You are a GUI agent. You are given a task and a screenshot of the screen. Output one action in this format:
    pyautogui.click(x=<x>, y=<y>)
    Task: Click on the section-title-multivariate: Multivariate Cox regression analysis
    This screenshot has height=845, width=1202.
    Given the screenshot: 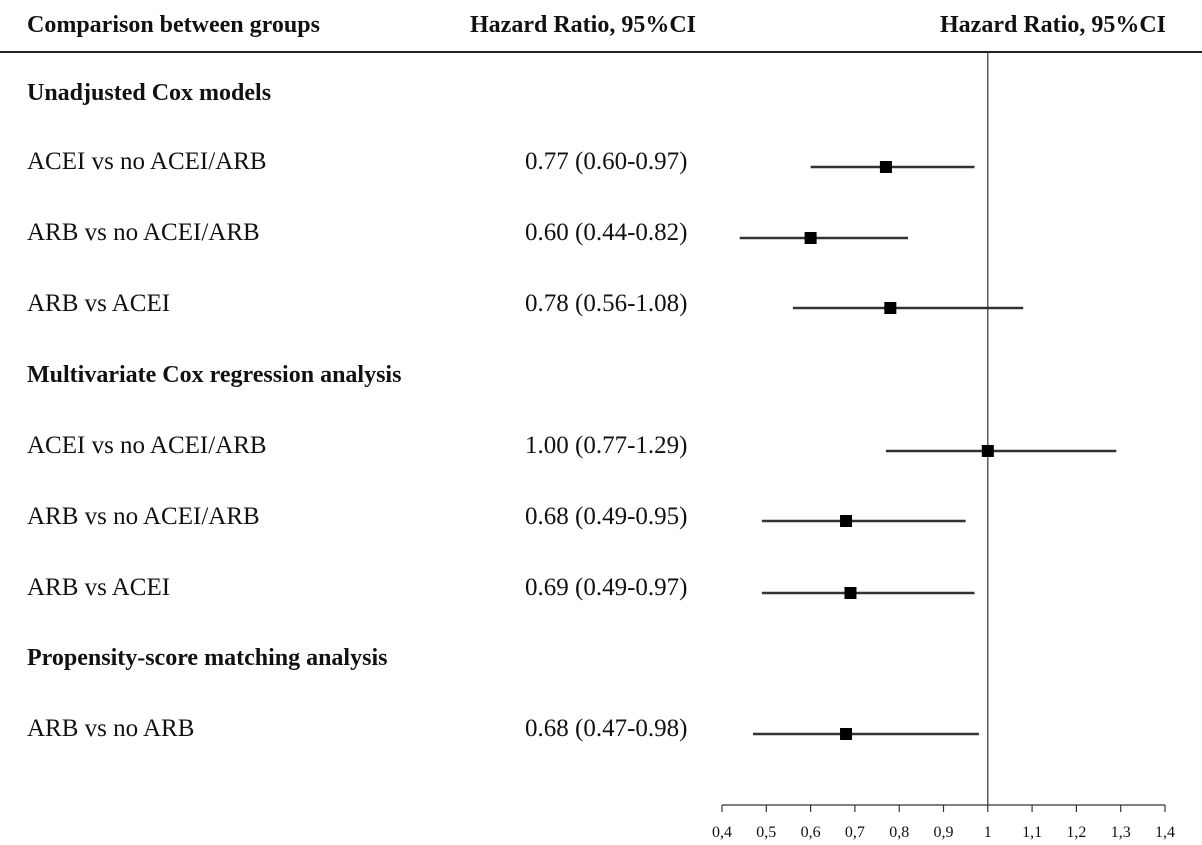 What is the action you would take?
    pyautogui.click(x=214, y=375)
    